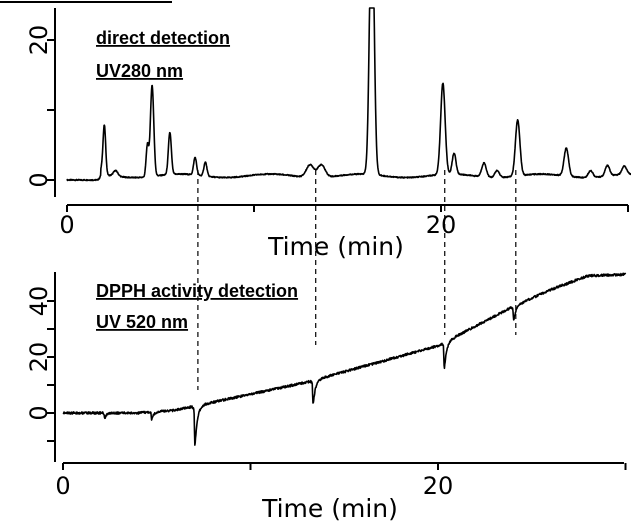 This screenshot has width=631, height=525. Describe the element at coordinates (197, 291) in the screenshot. I see `bottom-annotation-line-1: DPPH activity detection` at that location.